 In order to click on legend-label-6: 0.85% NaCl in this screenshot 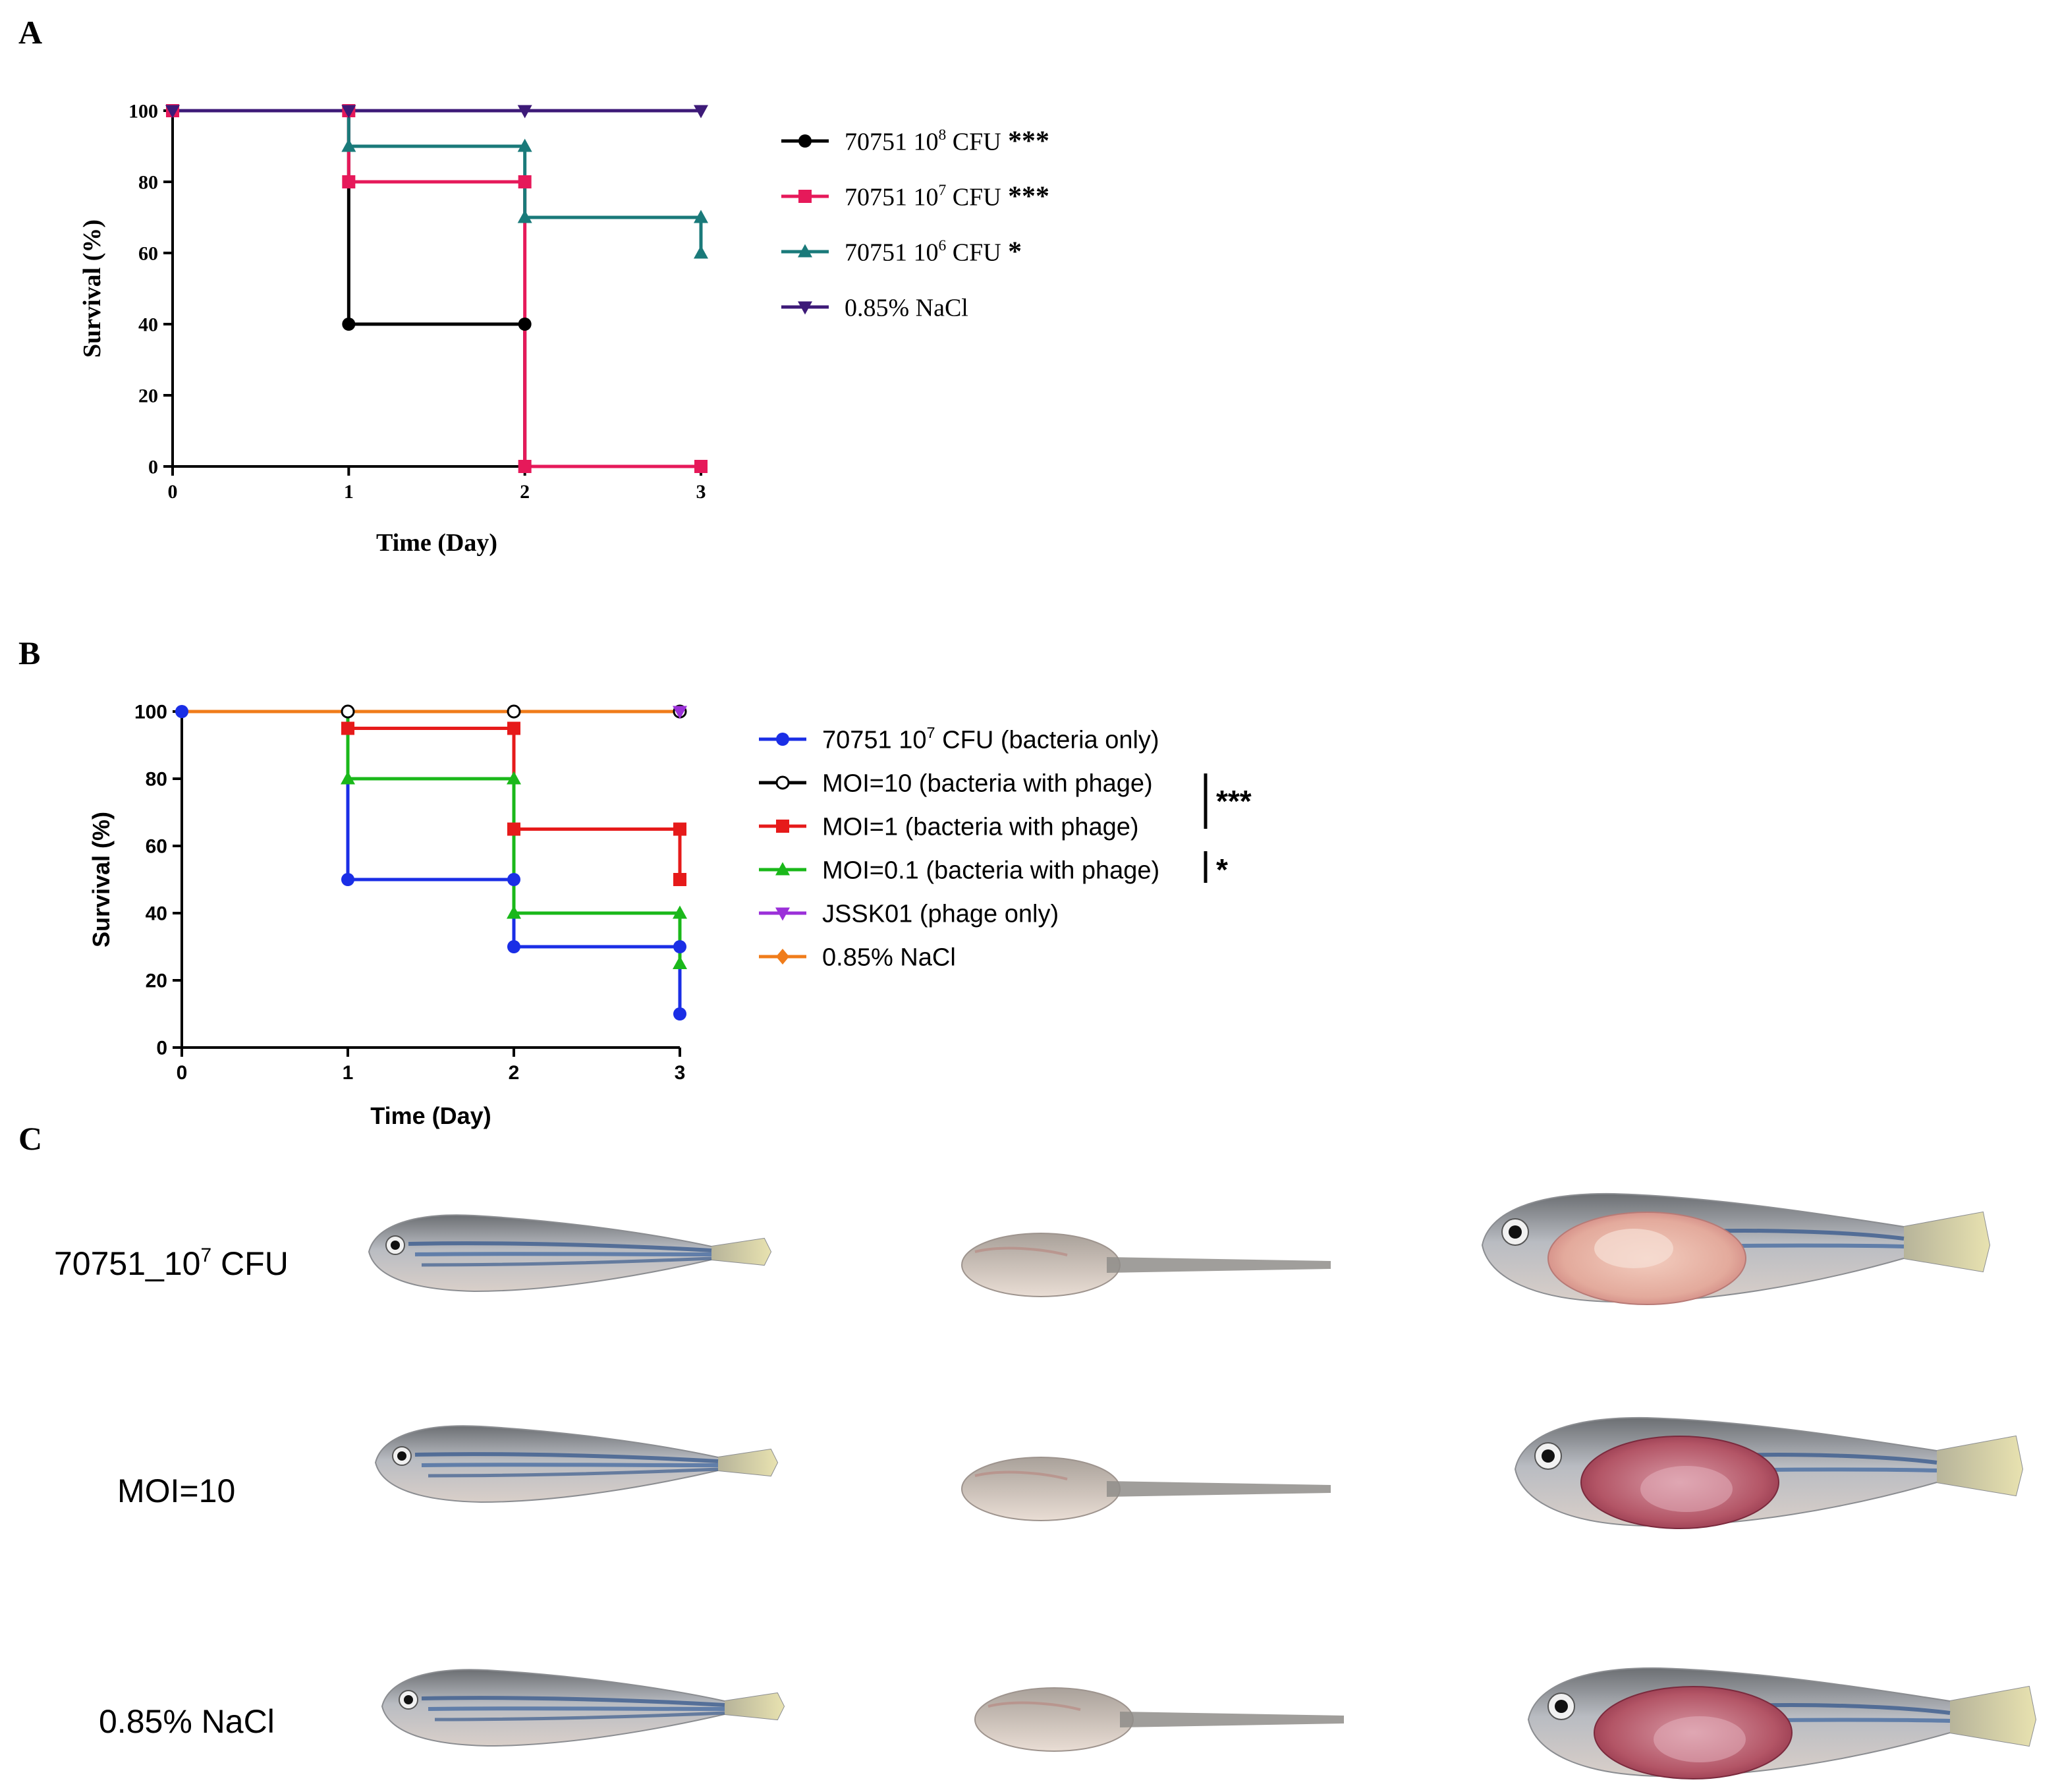, I will do `click(889, 957)`.